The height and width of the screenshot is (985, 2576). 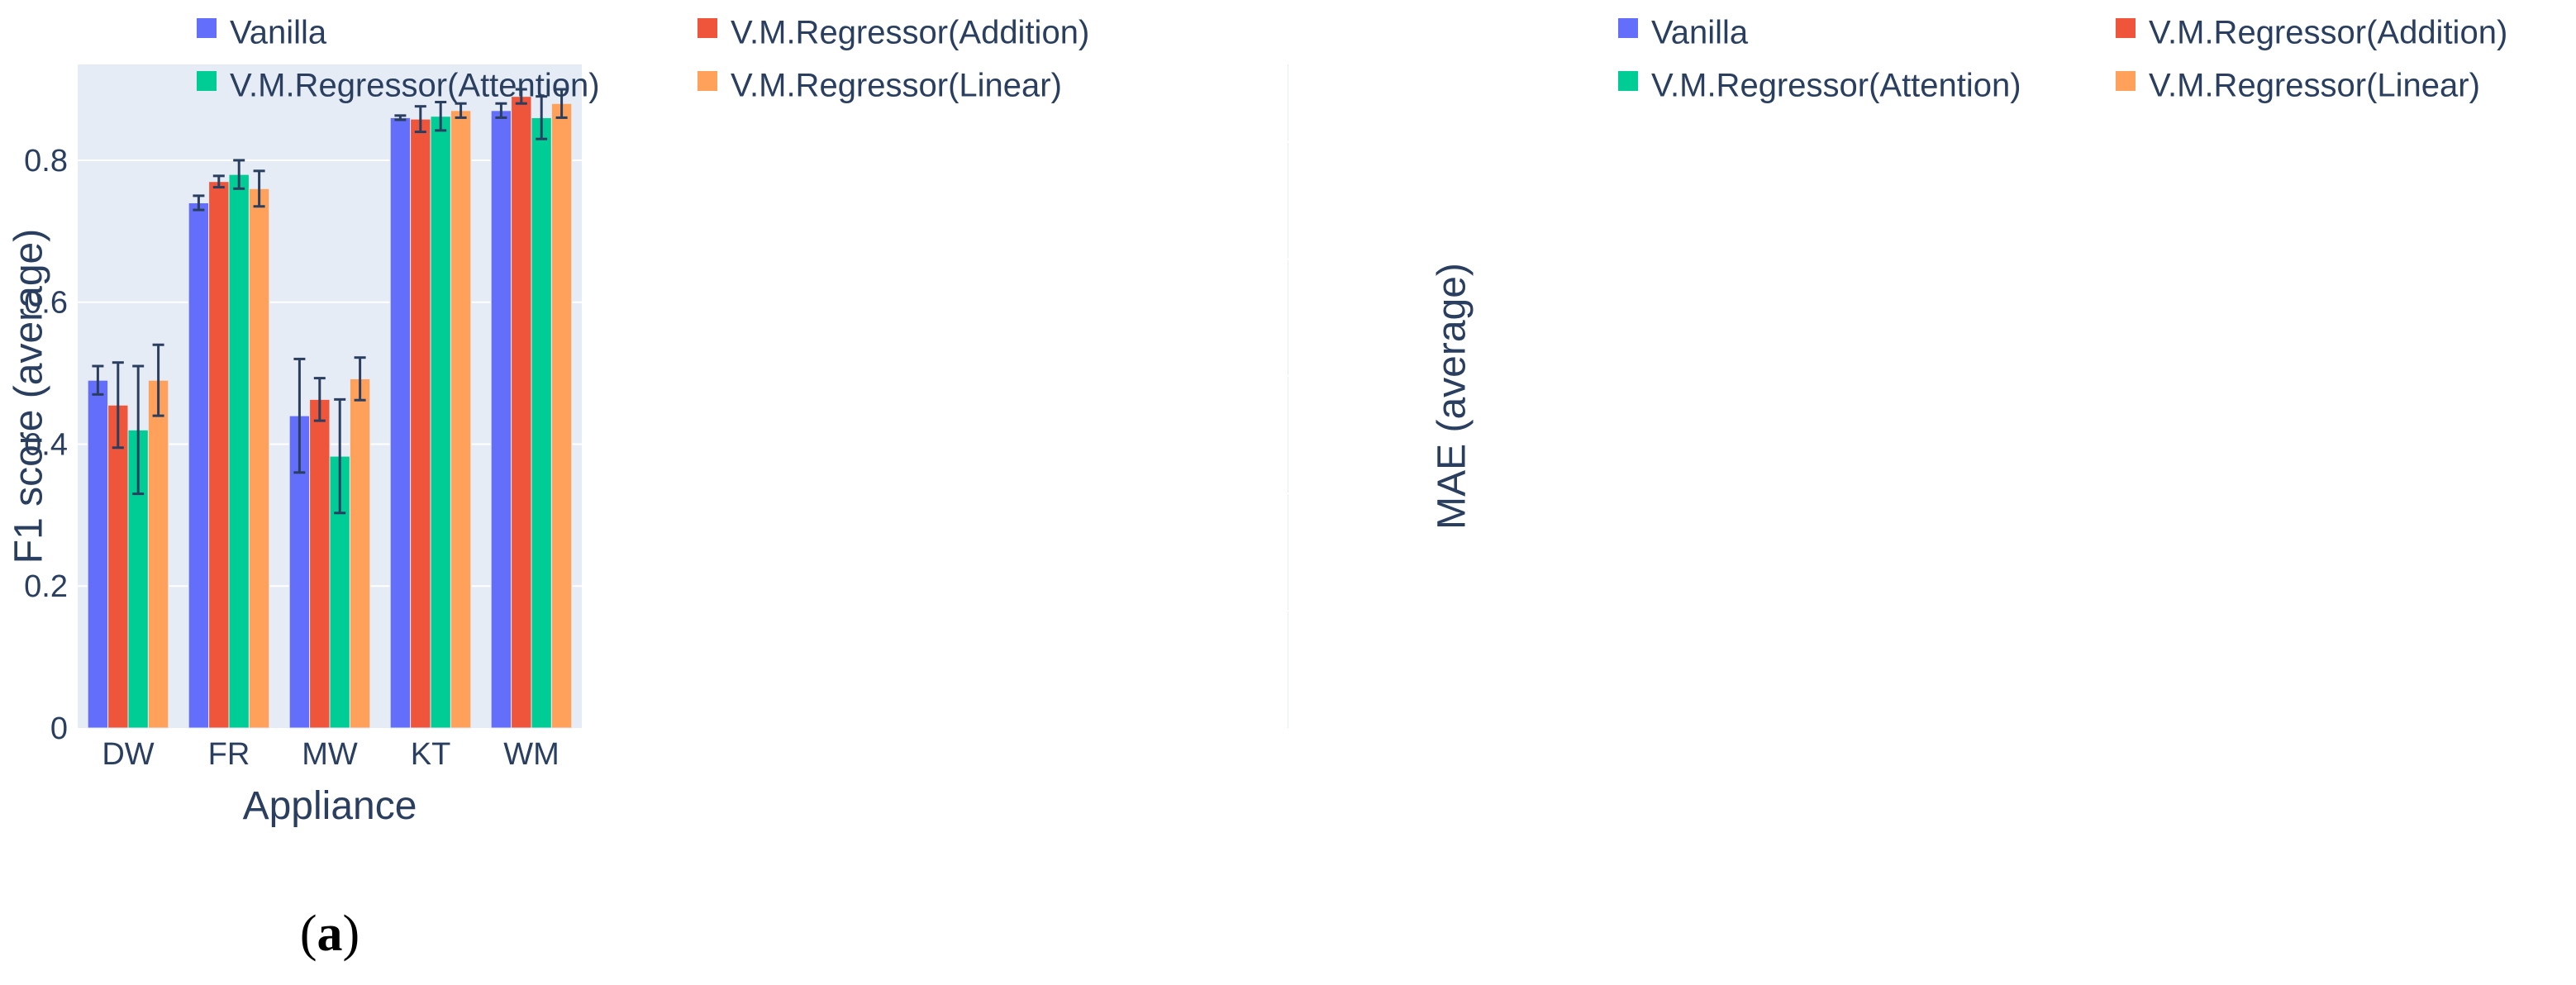 What do you see at coordinates (46, 161) in the screenshot?
I see `y-tick-label: 0.8` at bounding box center [46, 161].